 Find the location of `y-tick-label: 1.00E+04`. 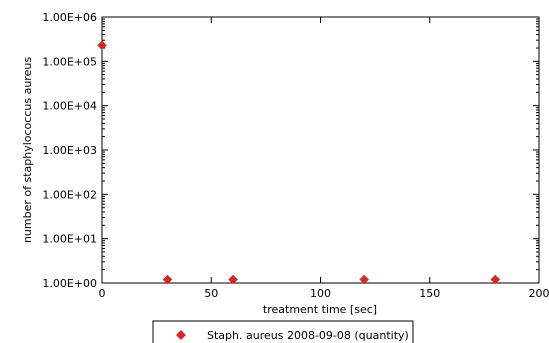

y-tick-label: 1.00E+04 is located at coordinates (69, 106).